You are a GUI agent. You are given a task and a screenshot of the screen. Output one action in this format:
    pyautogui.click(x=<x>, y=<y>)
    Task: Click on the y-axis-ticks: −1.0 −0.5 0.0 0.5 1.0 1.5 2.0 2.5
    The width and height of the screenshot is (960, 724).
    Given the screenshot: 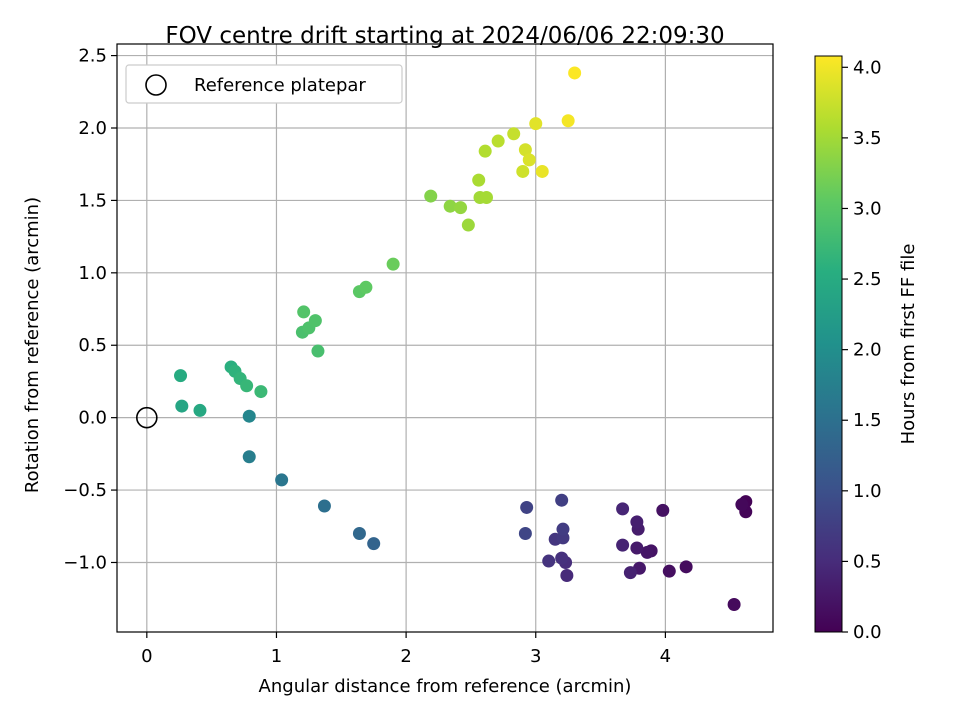 What is the action you would take?
    pyautogui.click(x=90, y=309)
    